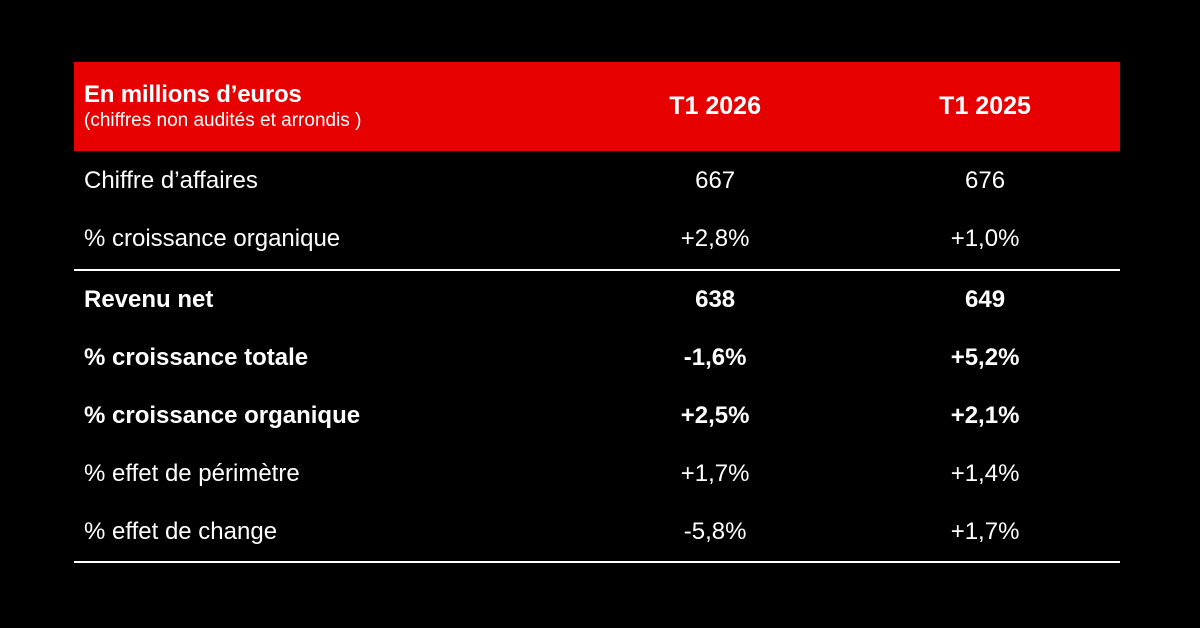  I want to click on table-row-croissance-totale: % croissance totale -1,6% +5,2%, so click(597, 358).